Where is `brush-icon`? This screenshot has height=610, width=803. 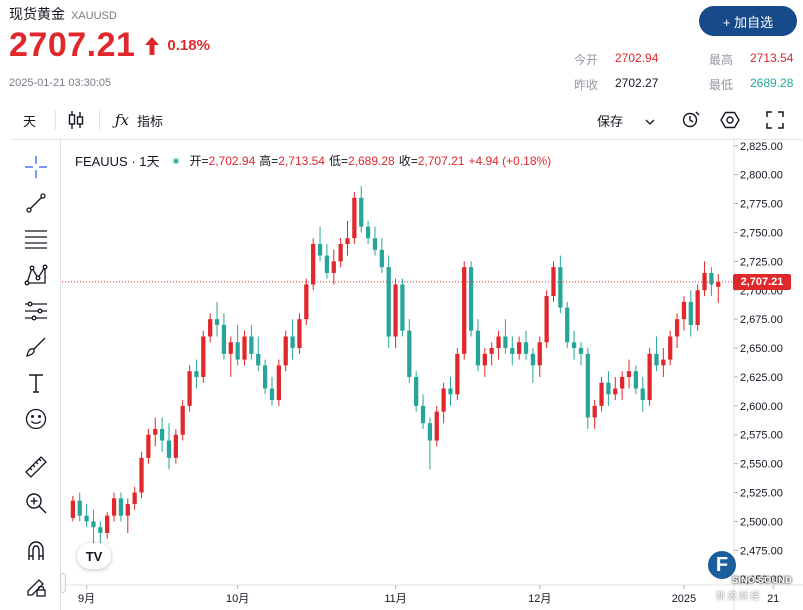 brush-icon is located at coordinates (36, 347).